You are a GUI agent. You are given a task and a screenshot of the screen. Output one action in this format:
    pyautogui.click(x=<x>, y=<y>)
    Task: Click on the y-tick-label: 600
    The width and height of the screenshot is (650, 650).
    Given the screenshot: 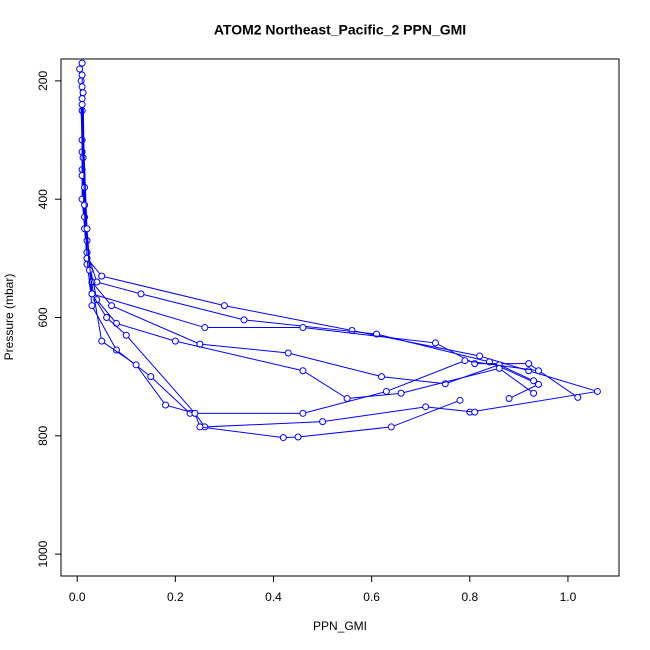 What is the action you would take?
    pyautogui.click(x=43, y=317)
    